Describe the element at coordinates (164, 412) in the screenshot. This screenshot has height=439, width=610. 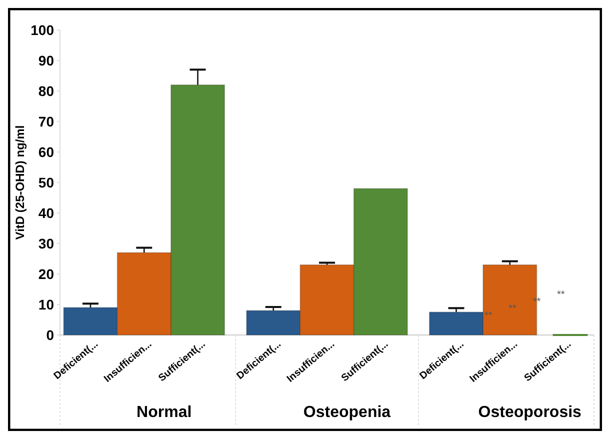
I see `x-tick-label: Normal` at that location.